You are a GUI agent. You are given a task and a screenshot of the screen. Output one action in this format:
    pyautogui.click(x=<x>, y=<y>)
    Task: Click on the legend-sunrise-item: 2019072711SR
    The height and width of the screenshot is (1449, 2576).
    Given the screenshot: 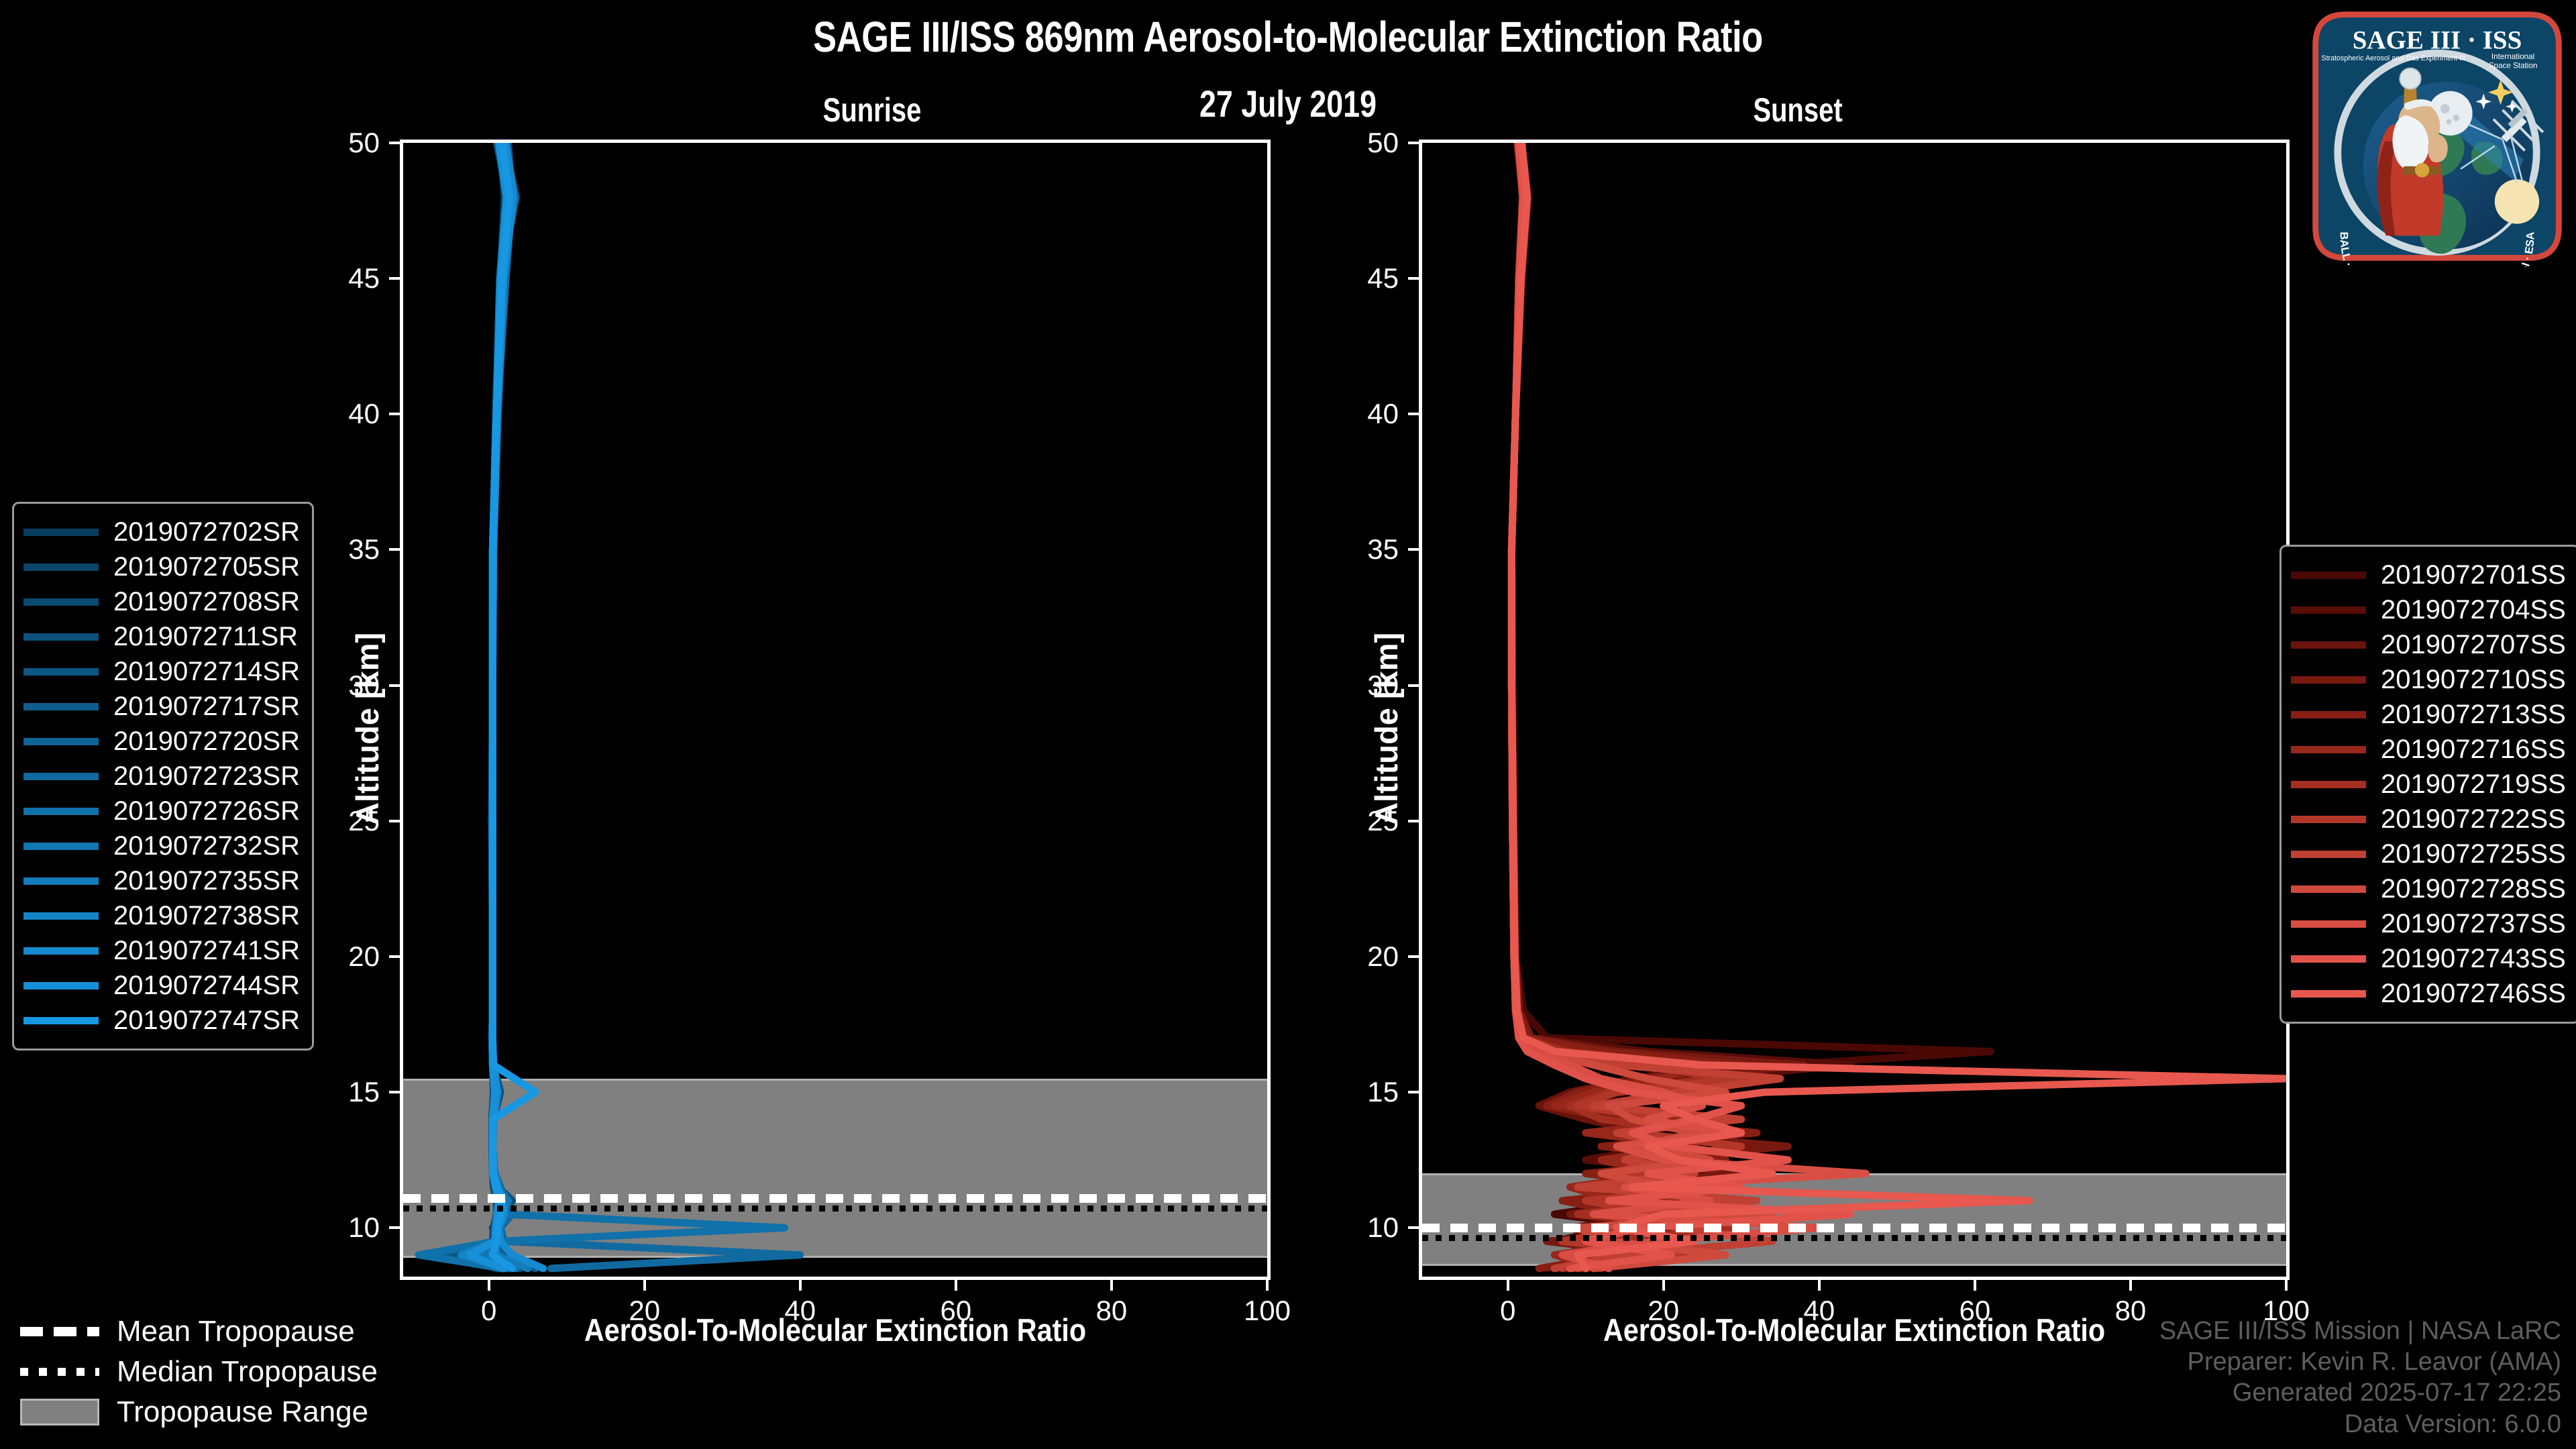 What is the action you would take?
    pyautogui.click(x=161, y=636)
    